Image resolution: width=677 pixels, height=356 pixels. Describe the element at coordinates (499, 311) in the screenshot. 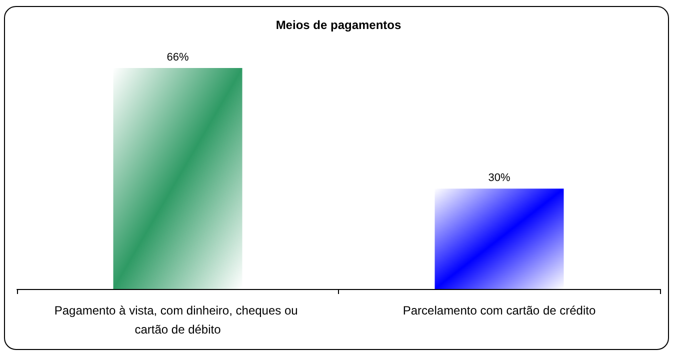

I see `x-tick-label: Parcelamento com cartão de crédito` at that location.